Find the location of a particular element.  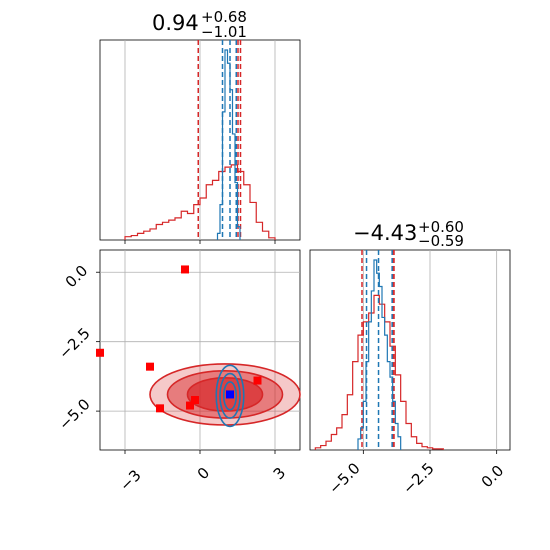

joint-y-ticks: −5.0 −2.5 0.0 is located at coordinates (74, 348).